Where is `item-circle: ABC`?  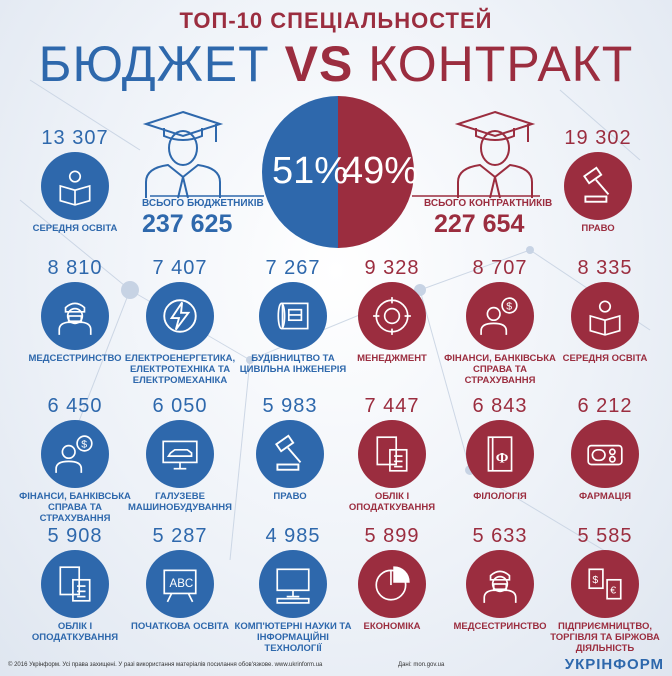 item-circle: ABC is located at coordinates (180, 584).